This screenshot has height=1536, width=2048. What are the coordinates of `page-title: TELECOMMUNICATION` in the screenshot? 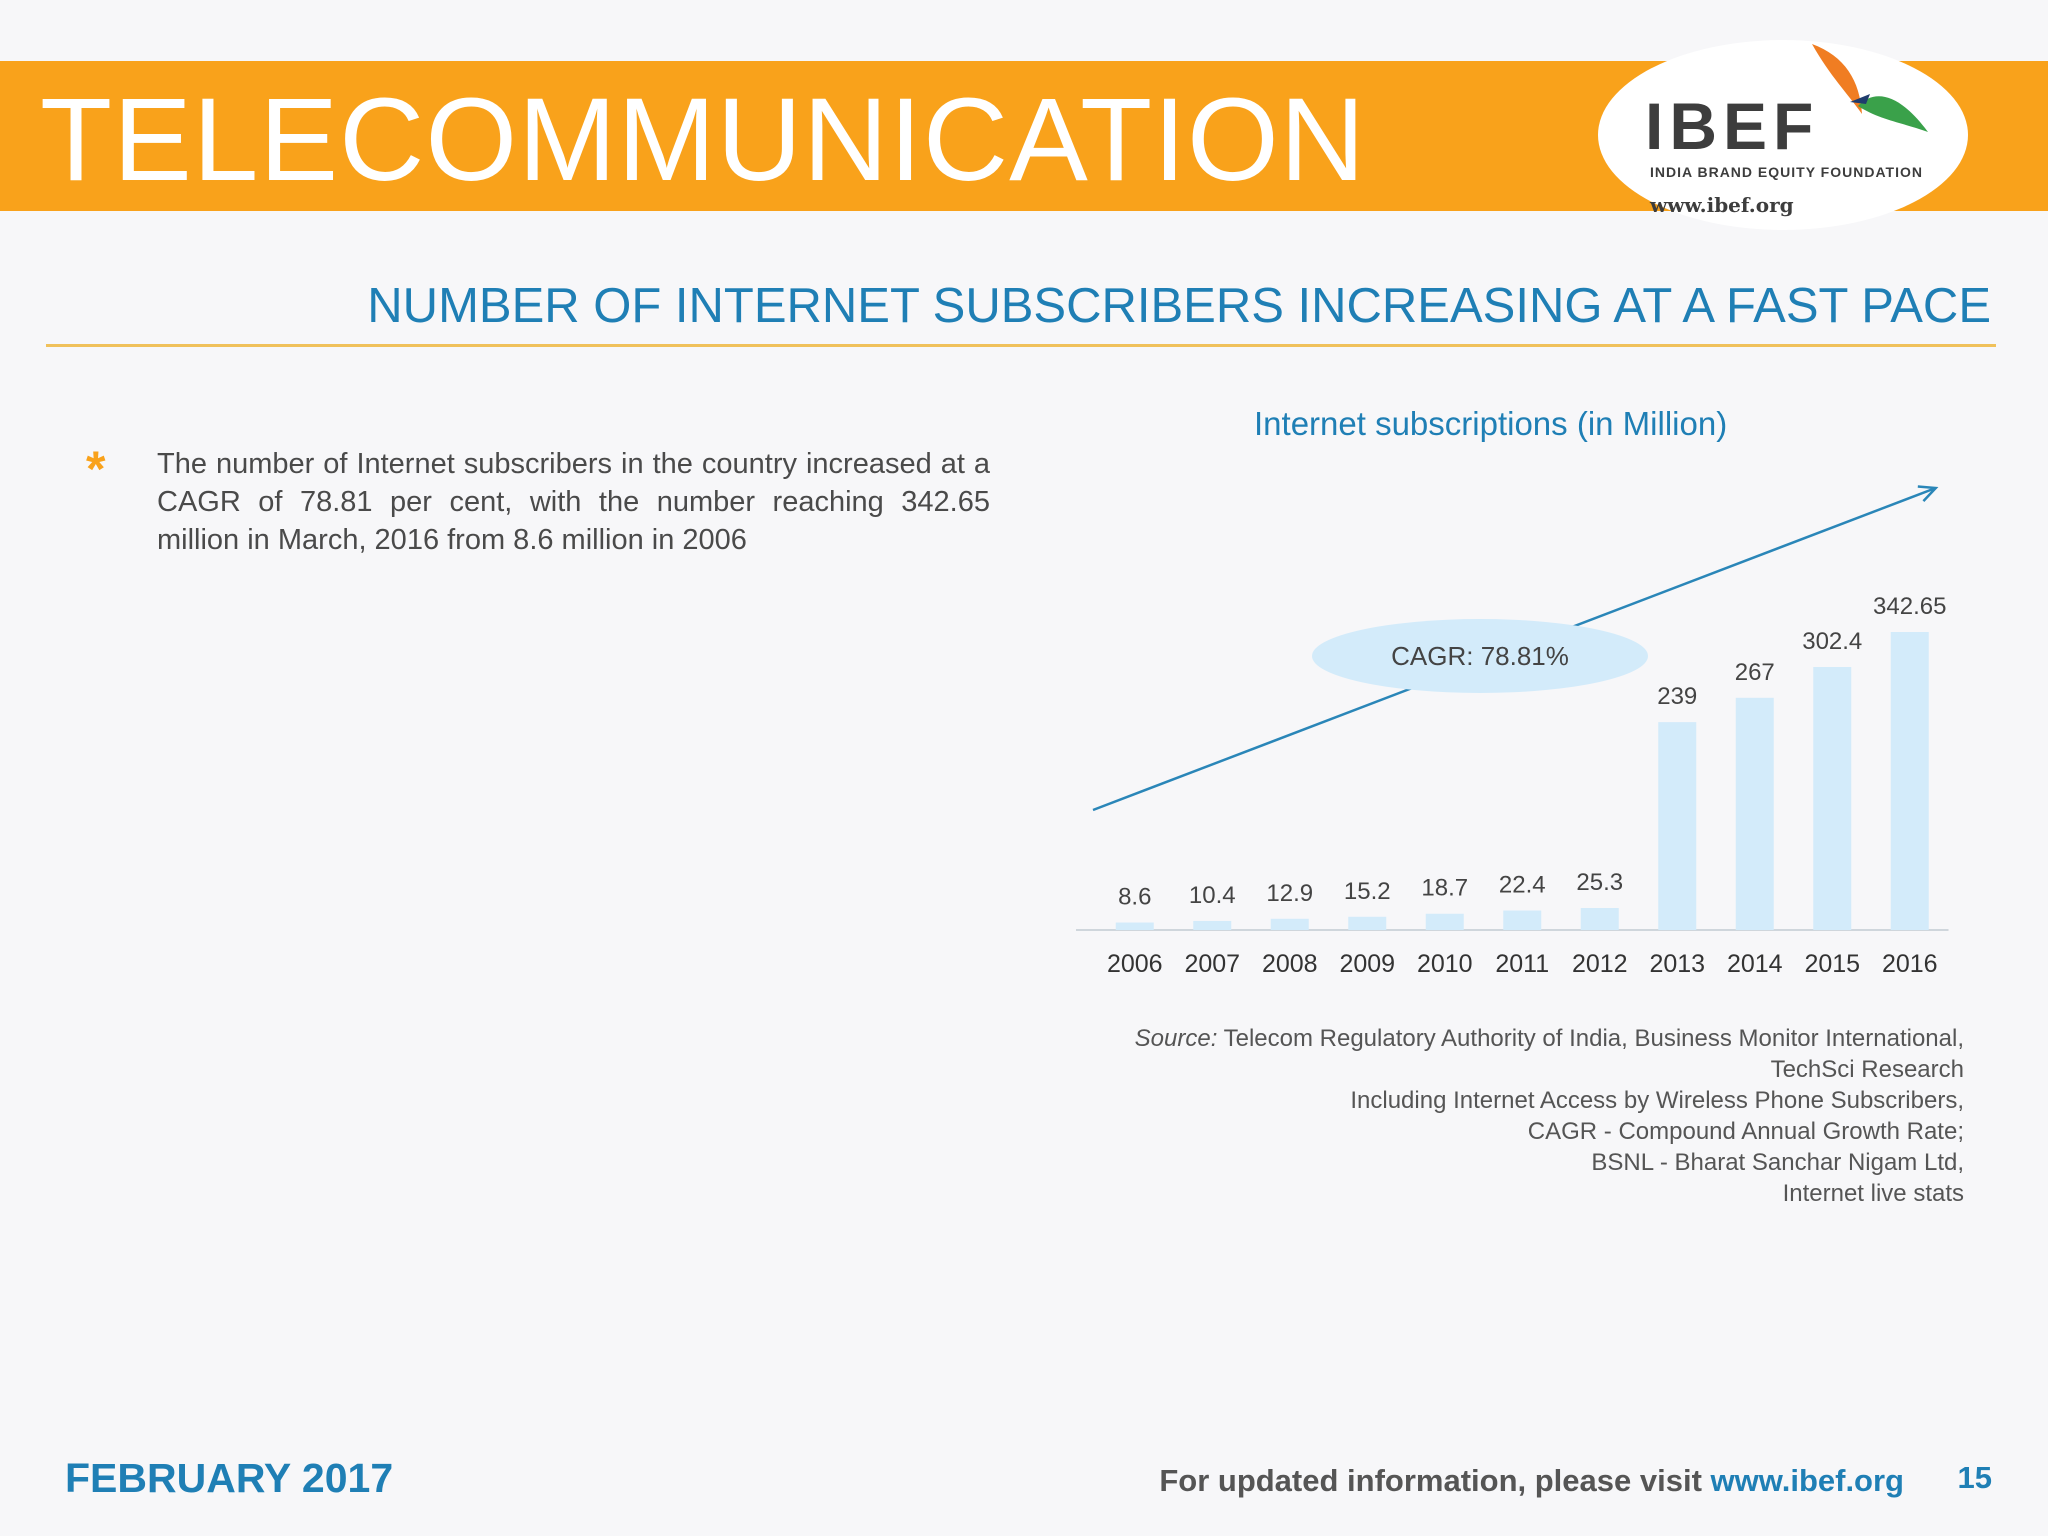 It's located at (703, 140).